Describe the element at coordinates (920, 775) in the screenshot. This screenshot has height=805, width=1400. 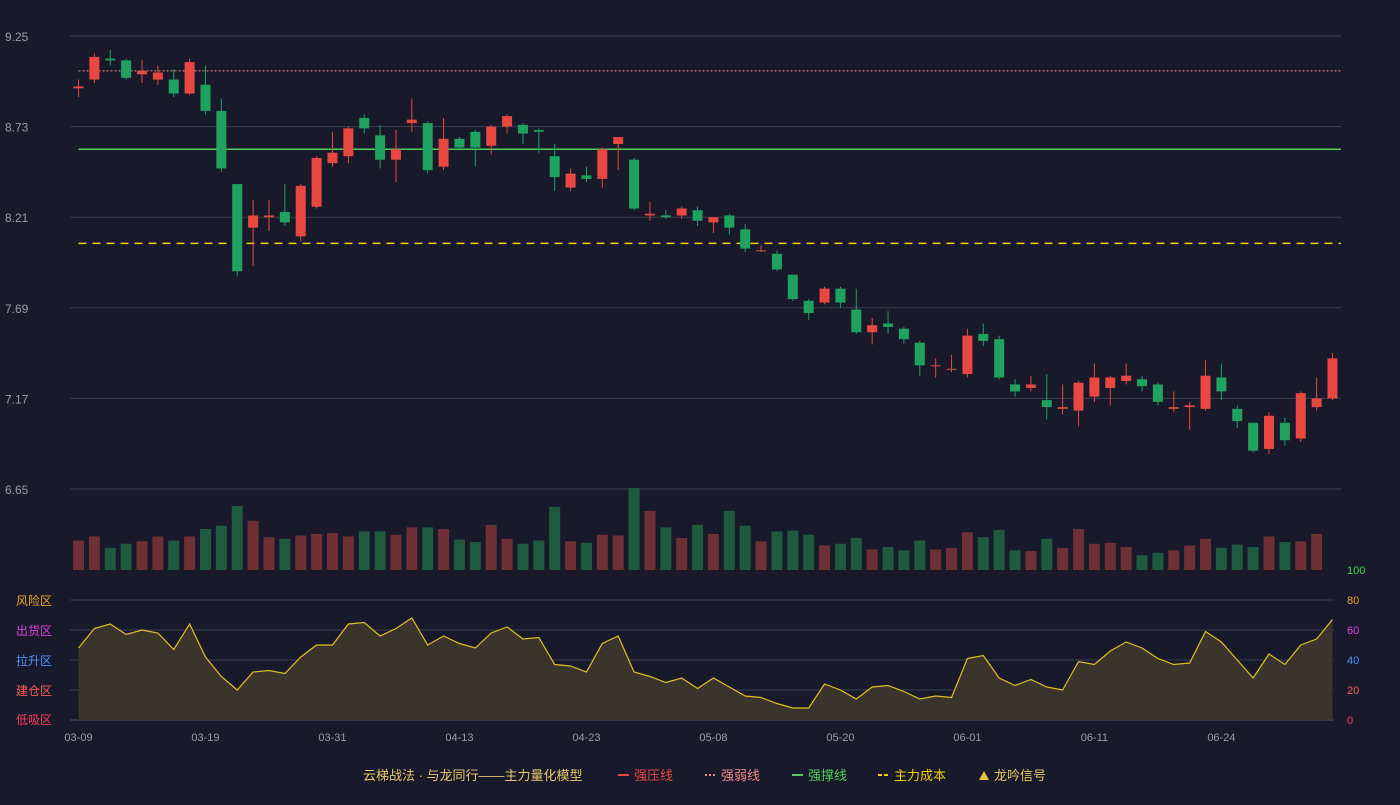
I see `legend-label: 主力成本` at that location.